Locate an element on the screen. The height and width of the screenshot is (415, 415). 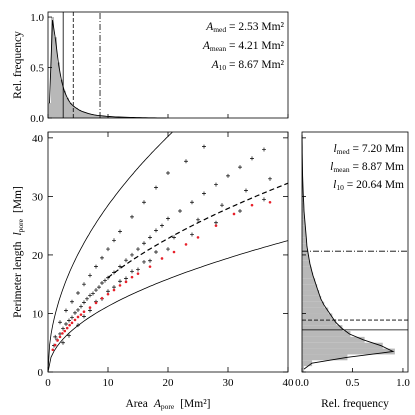
area-histogram-y-tick-label: 0.5 is located at coordinates (37, 69).